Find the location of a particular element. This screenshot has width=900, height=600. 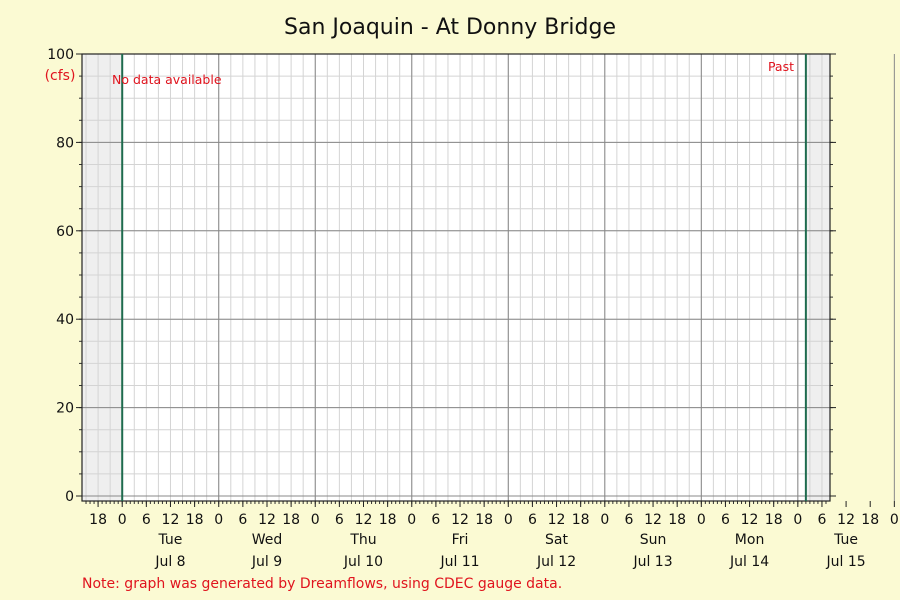

day-date-label: Jul 12 is located at coordinates (556, 562).